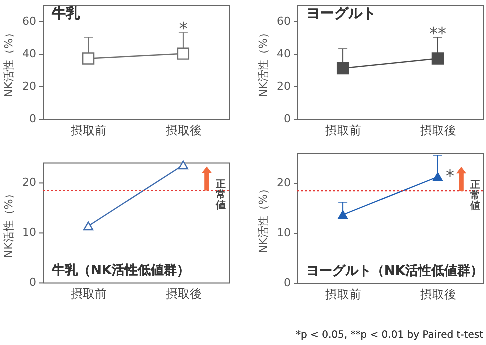  I want to click on chart-title: 牛乳, so click(66, 14).